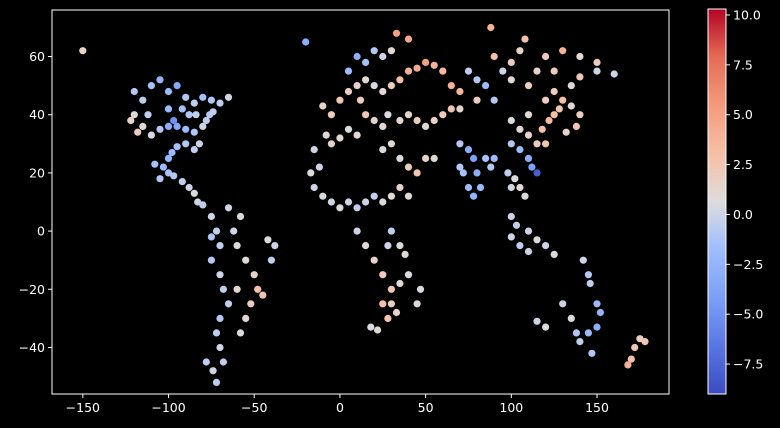  What do you see at coordinates (747, 14) in the screenshot?
I see `colorbar-tick-label: 10.0` at bounding box center [747, 14].